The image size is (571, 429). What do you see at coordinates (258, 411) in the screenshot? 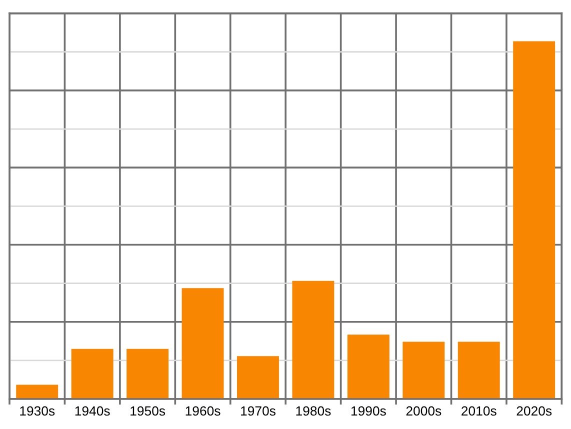
I see `x-tick-label: 1970s` at bounding box center [258, 411].